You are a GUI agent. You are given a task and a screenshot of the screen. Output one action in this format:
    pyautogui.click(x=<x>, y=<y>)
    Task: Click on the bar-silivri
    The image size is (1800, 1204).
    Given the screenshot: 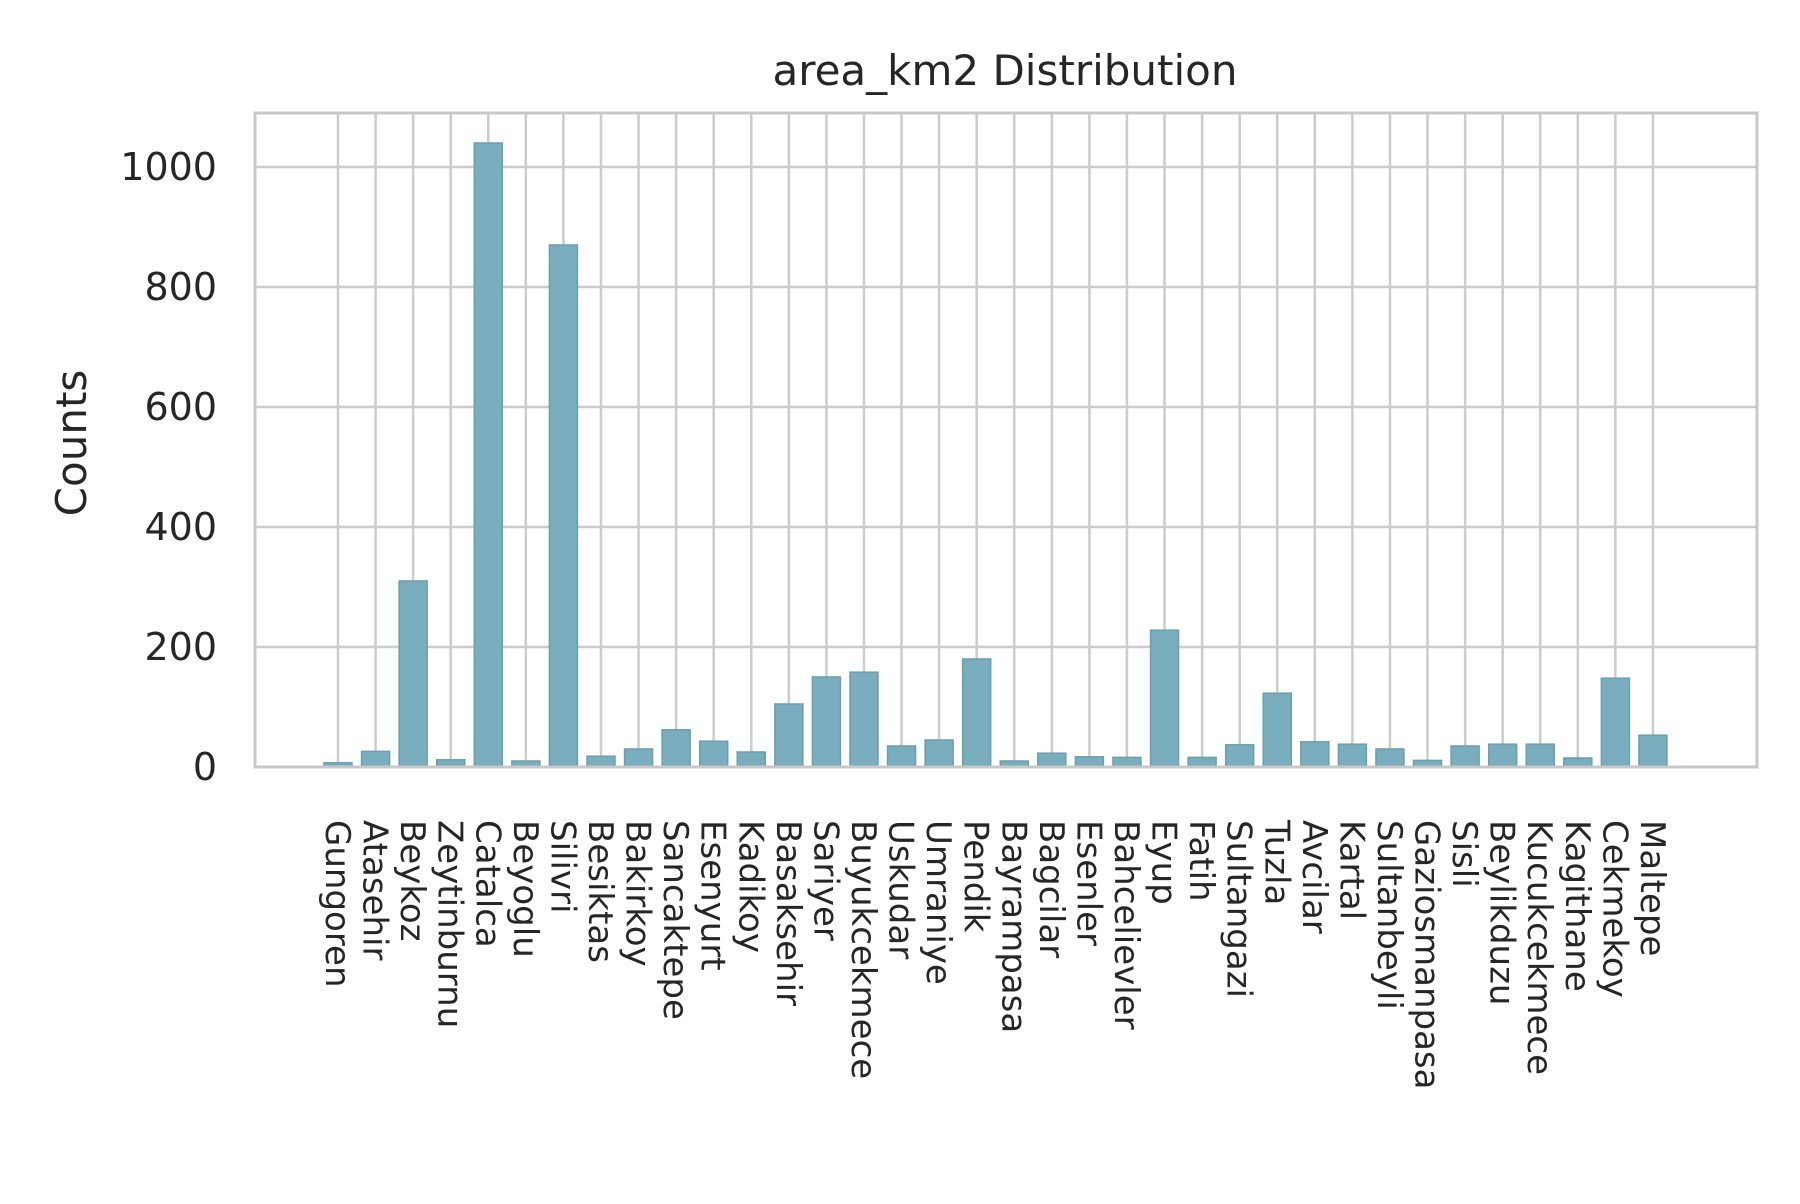 What is the action you would take?
    pyautogui.click(x=563, y=506)
    